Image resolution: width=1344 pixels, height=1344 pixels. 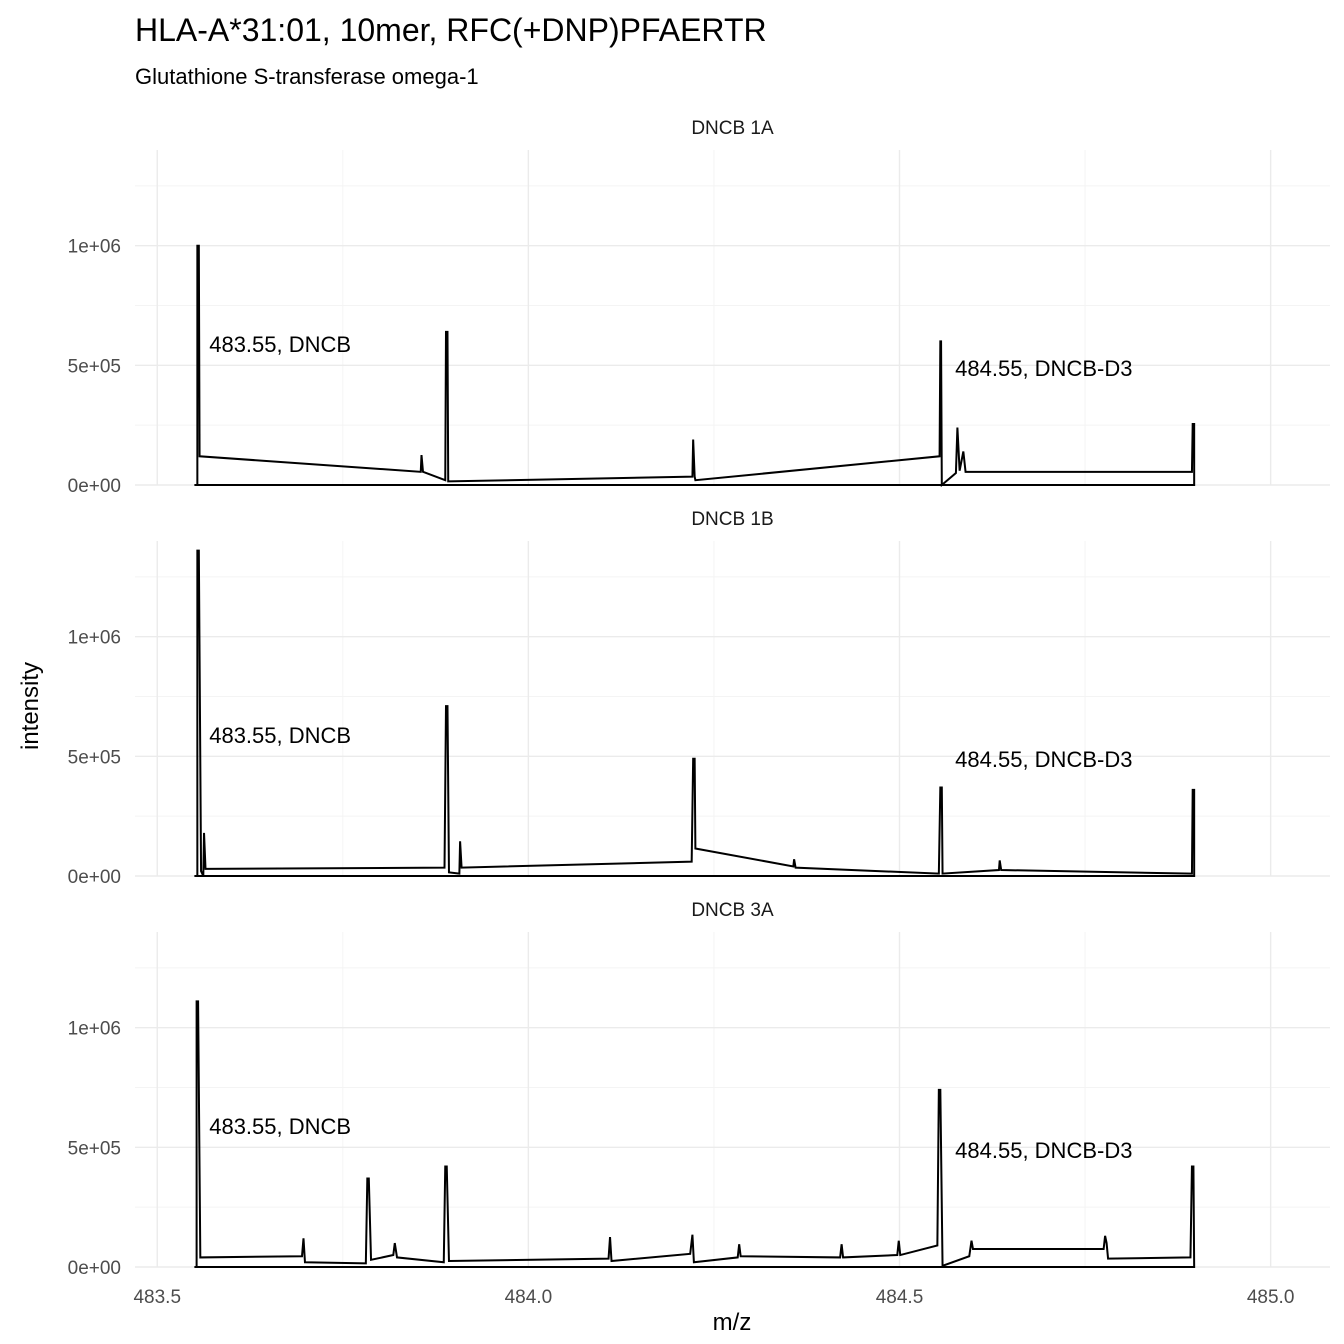 I want to click on y-axis-title: intensity, so click(x=30, y=706).